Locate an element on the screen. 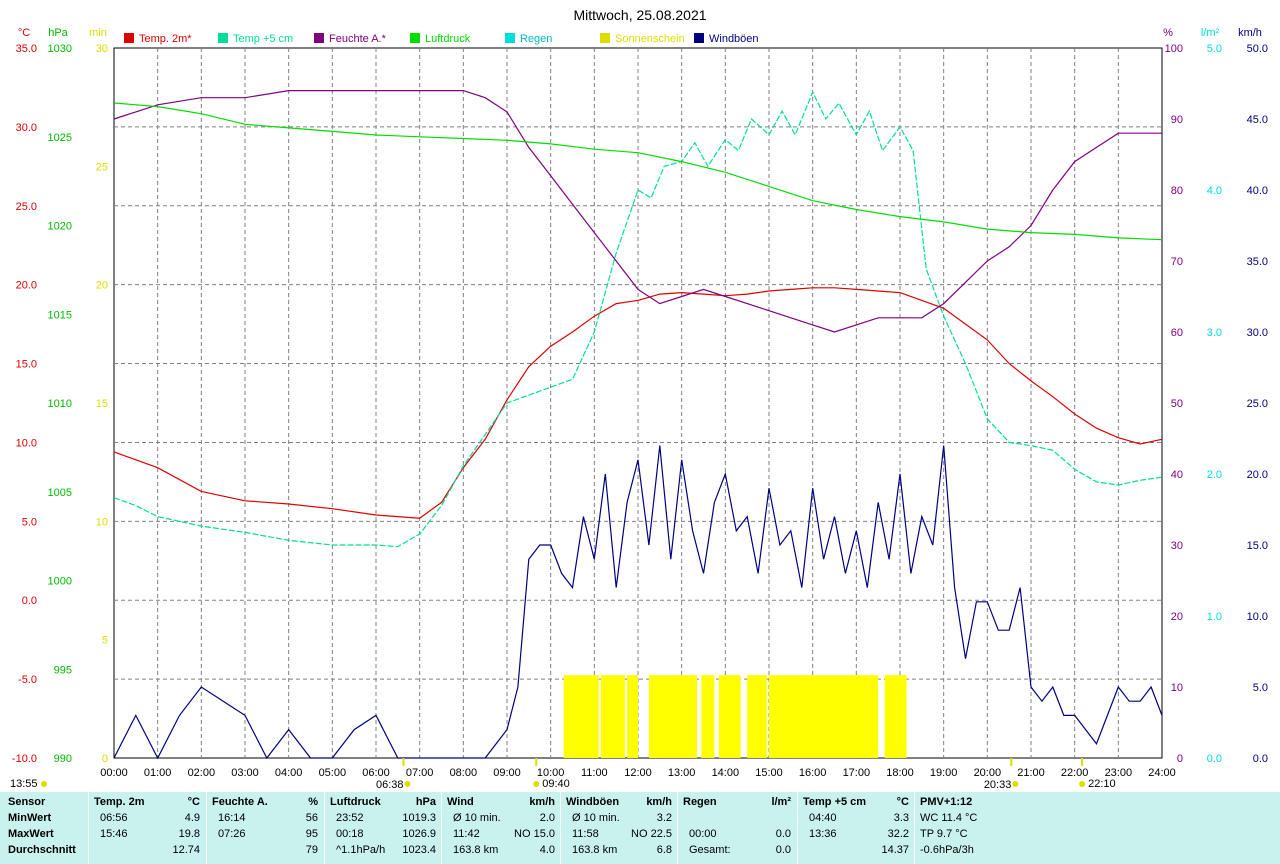  left-axis-tick-label: -5.0 is located at coordinates (27, 680).